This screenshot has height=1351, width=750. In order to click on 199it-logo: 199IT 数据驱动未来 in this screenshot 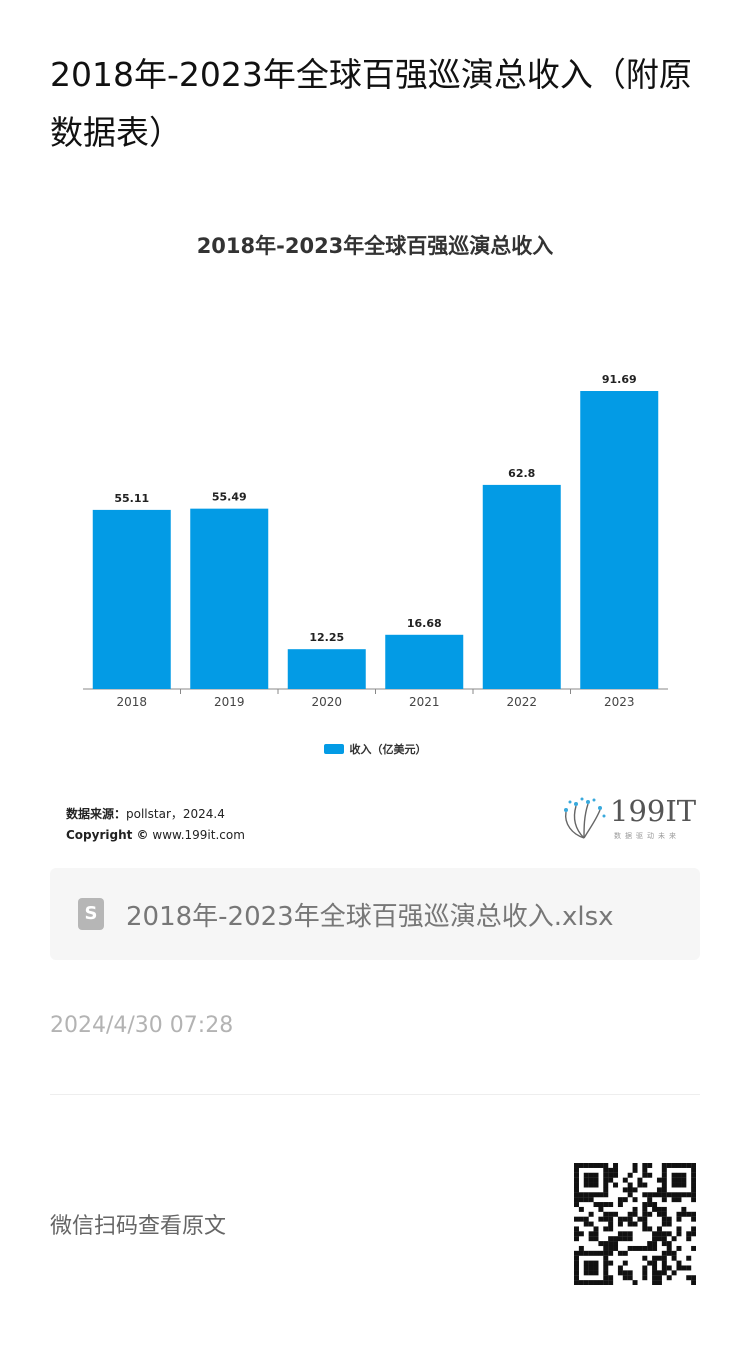, I will do `click(628, 819)`.